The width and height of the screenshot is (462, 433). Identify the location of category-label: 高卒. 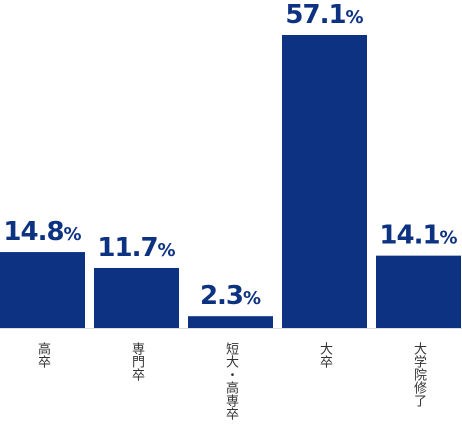
(43, 354).